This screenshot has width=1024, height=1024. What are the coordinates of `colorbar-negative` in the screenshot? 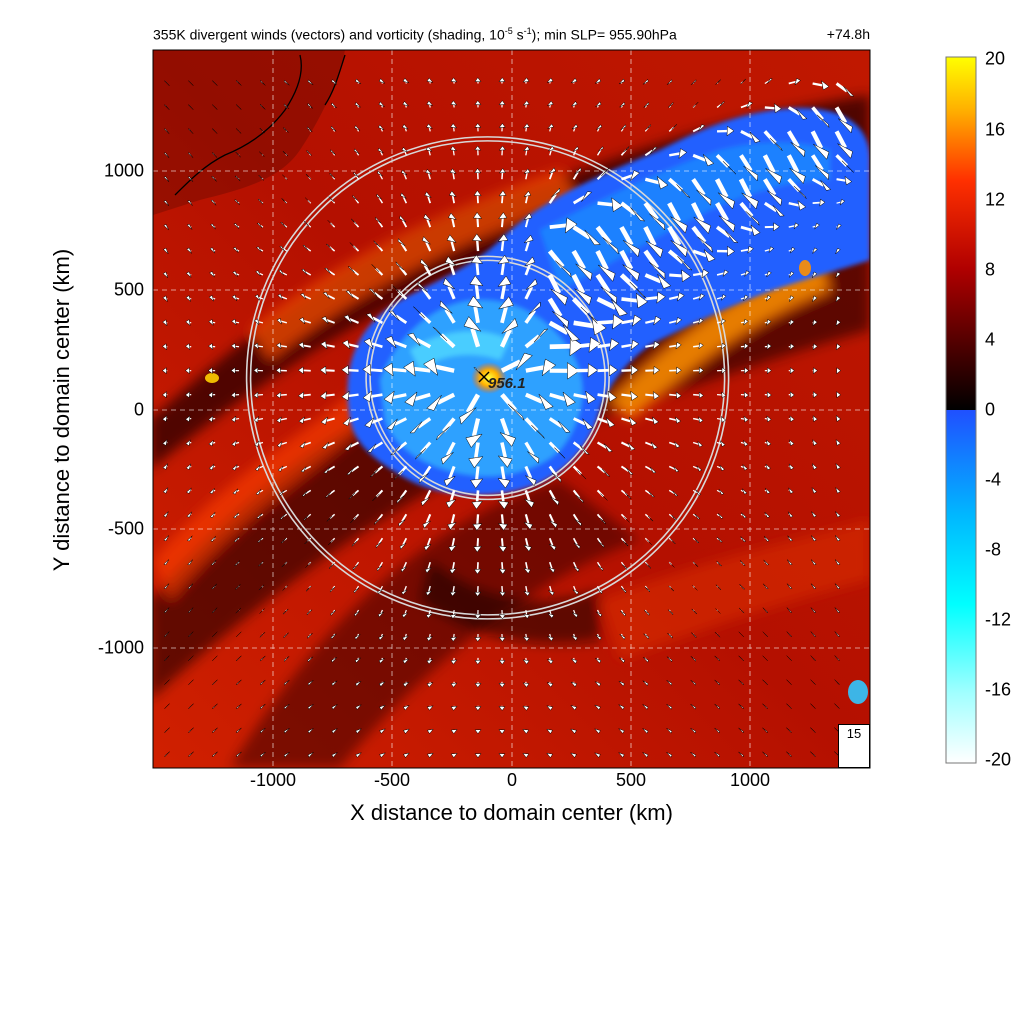 It's located at (961, 586).